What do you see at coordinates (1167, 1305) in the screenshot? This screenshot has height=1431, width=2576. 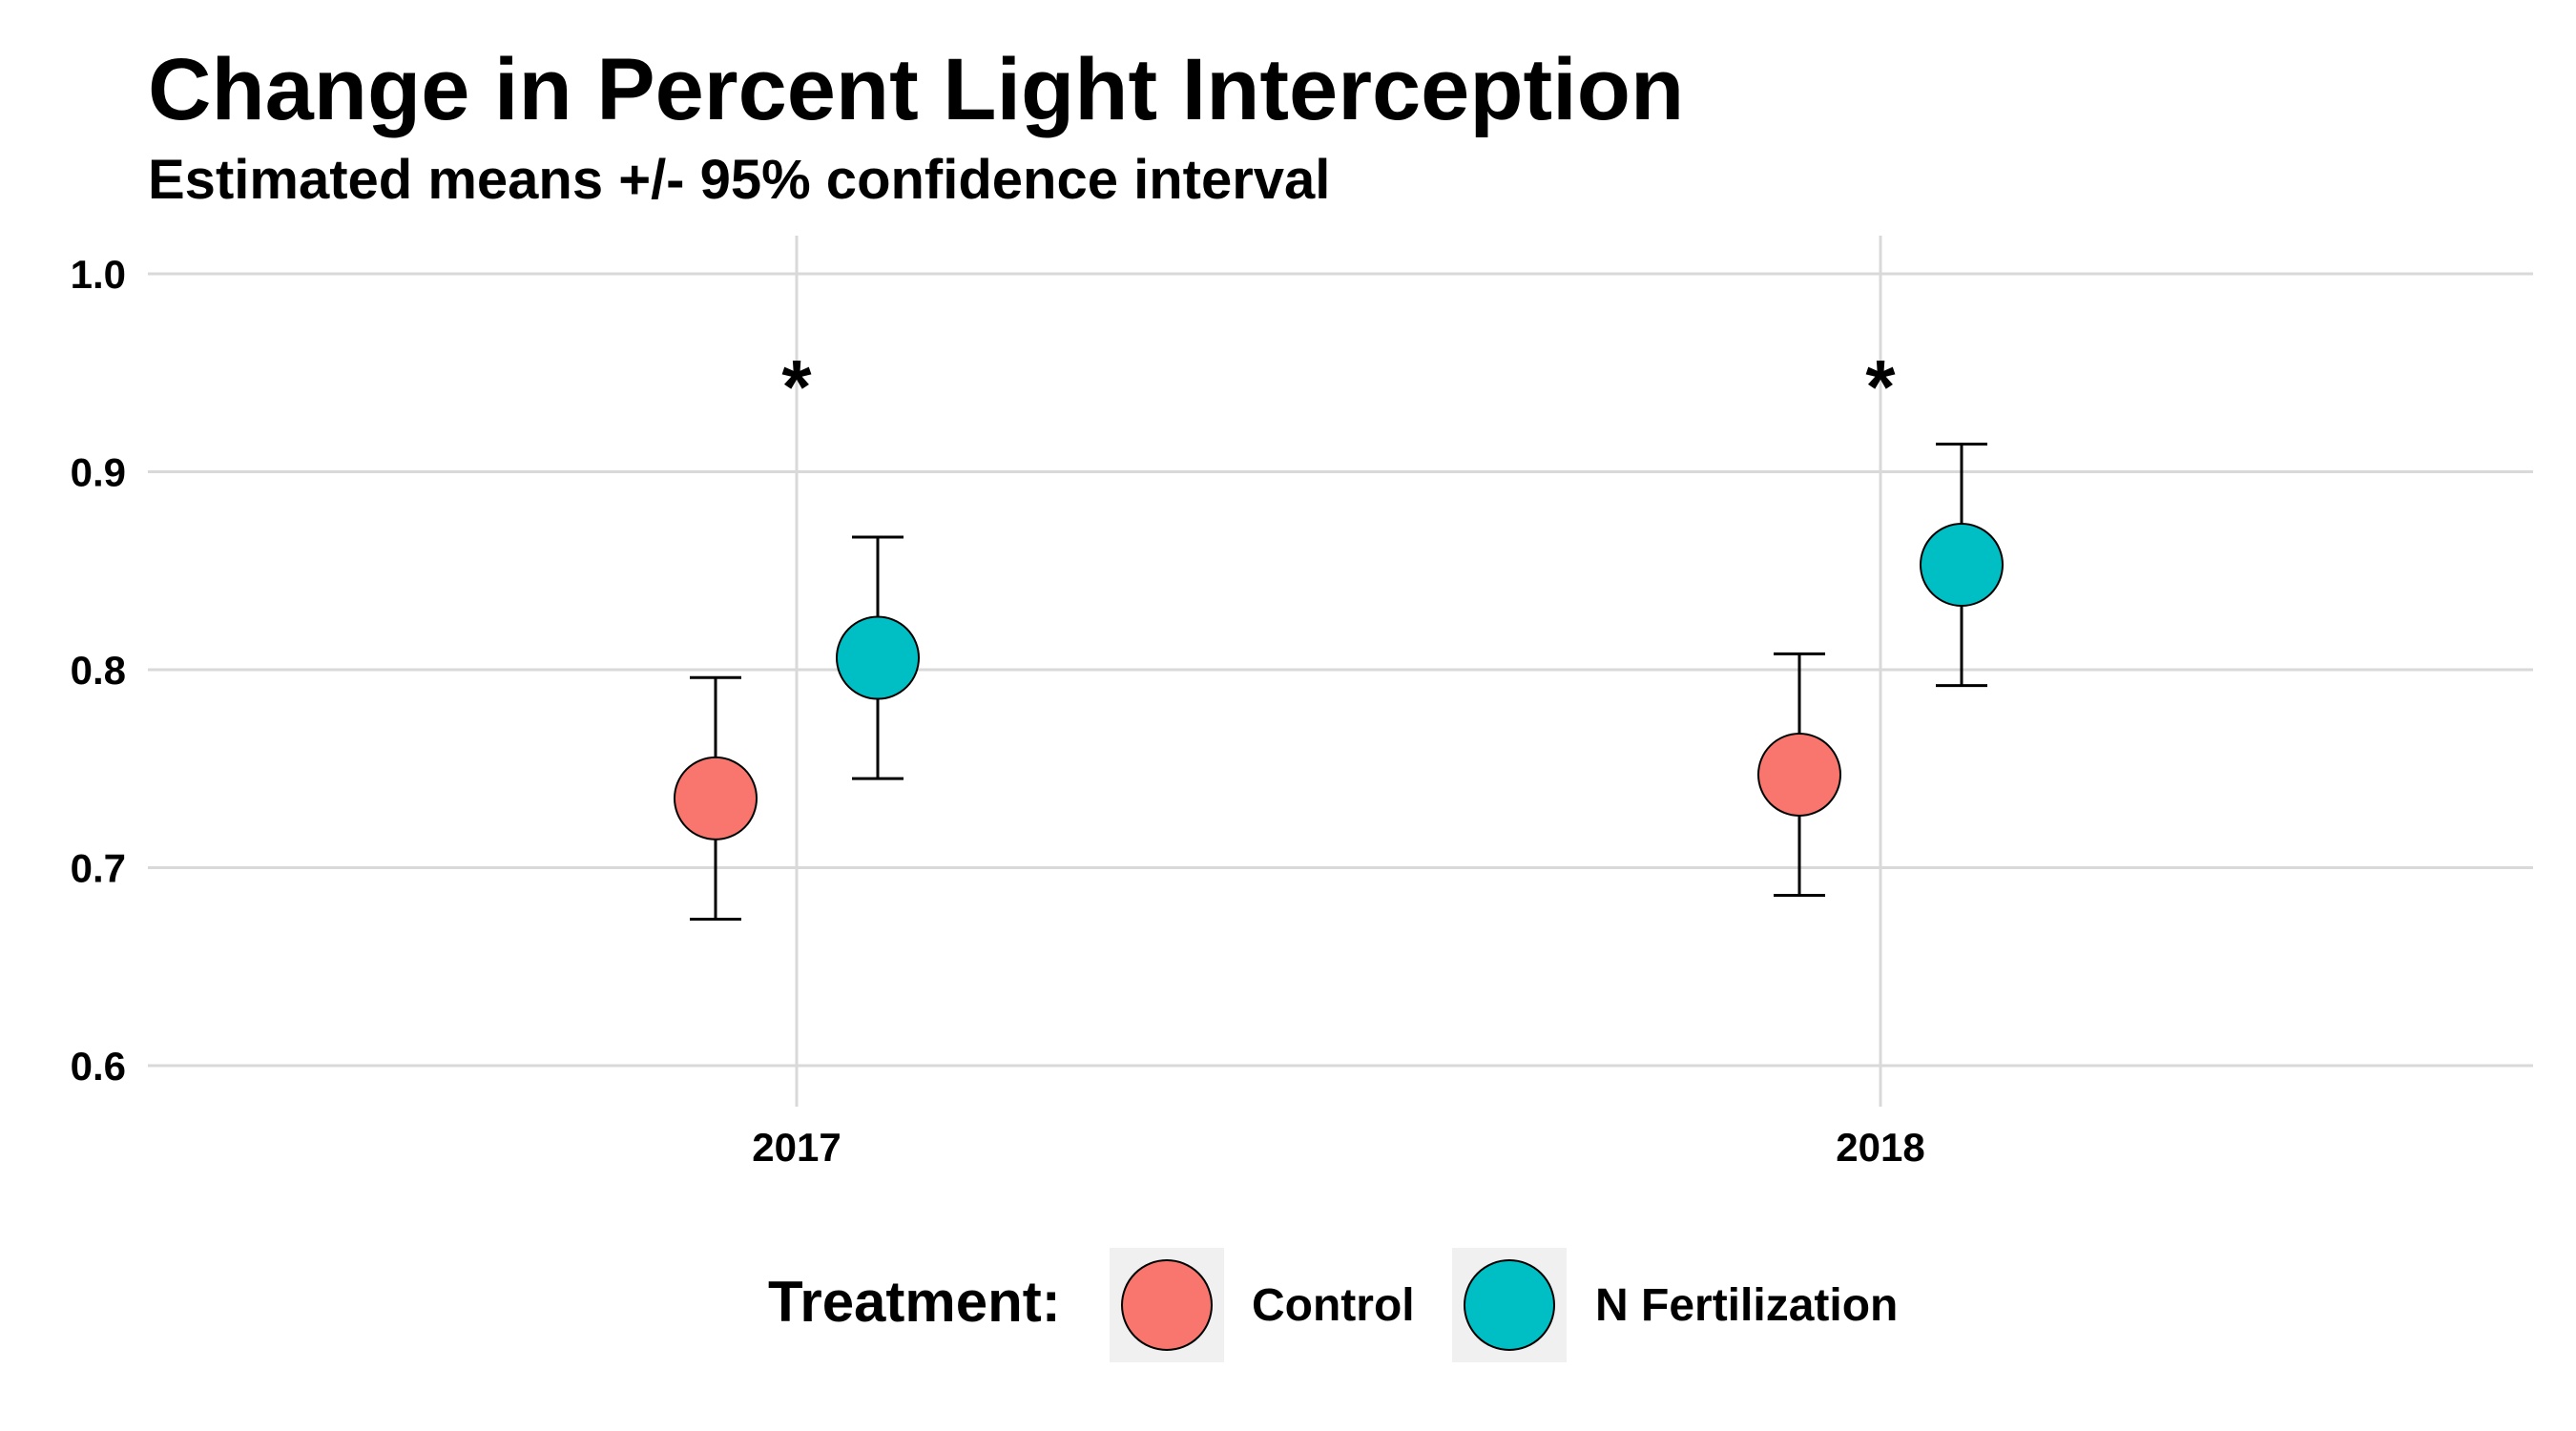 I see `legend-key-control` at bounding box center [1167, 1305].